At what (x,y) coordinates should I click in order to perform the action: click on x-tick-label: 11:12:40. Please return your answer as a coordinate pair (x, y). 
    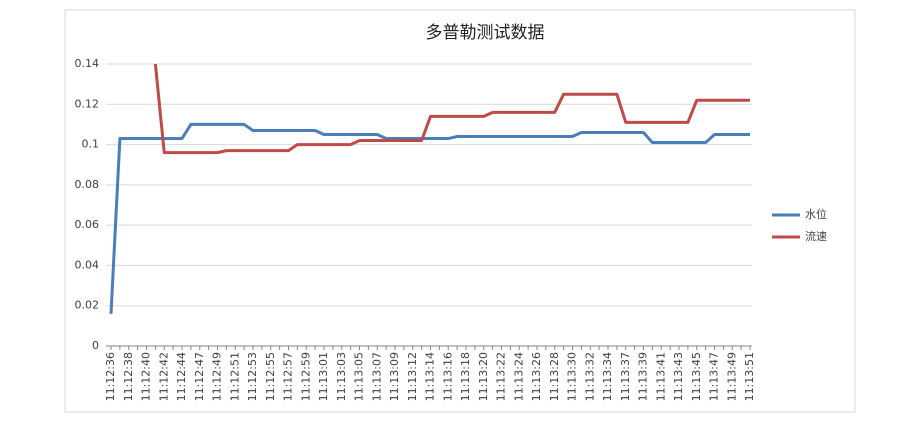
    Looking at the image, I should click on (146, 376).